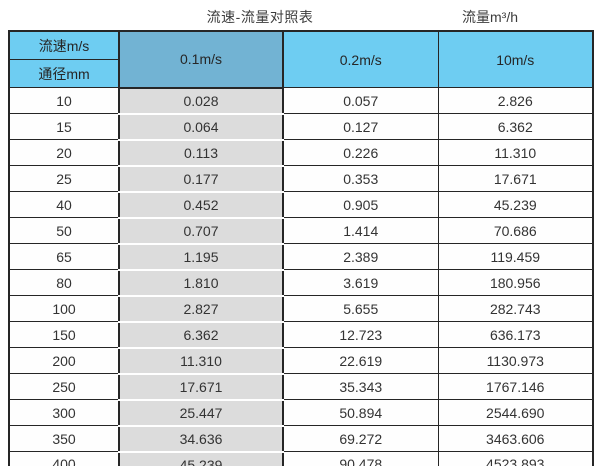 The height and width of the screenshot is (466, 600). I want to click on flow-value-cell: 3463.606, so click(515, 438).